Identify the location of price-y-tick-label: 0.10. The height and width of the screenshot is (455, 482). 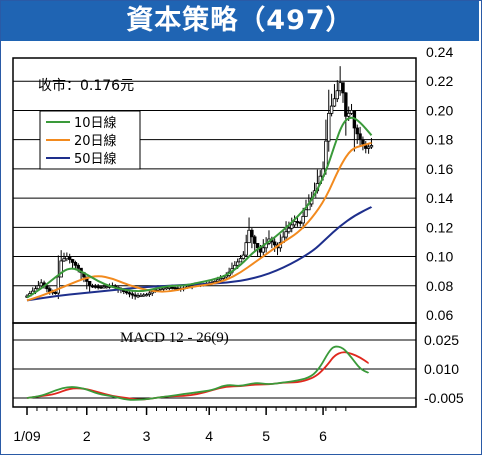
(439, 257).